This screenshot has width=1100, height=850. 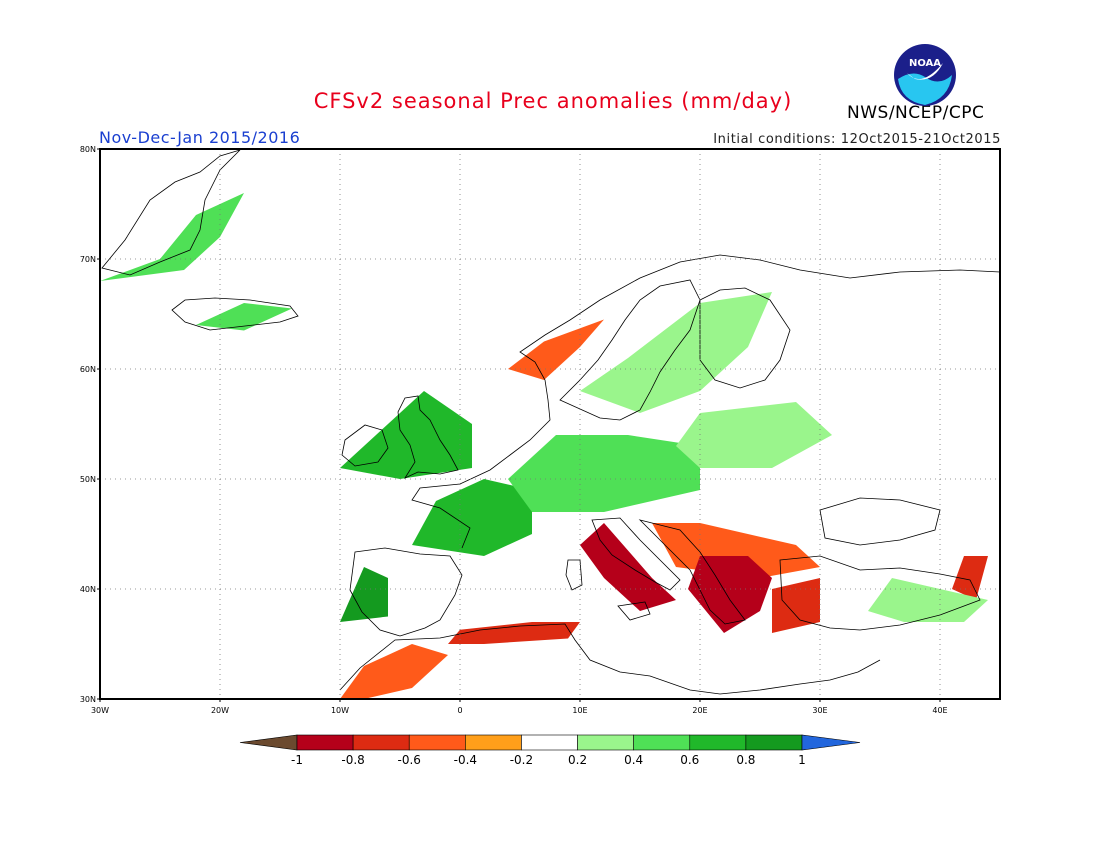 I want to click on britain-coast, so click(x=428, y=437).